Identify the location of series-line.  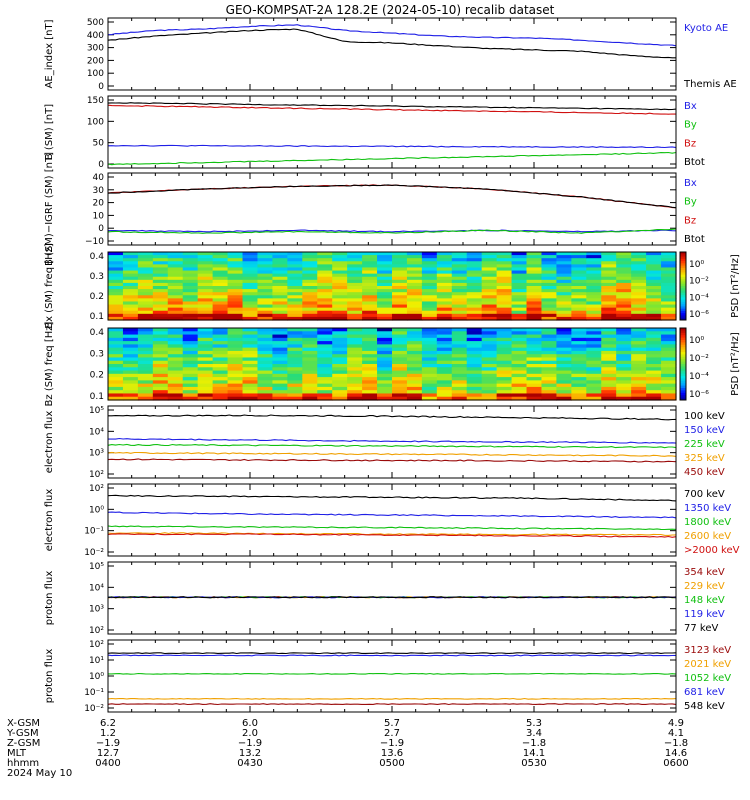
(392, 106).